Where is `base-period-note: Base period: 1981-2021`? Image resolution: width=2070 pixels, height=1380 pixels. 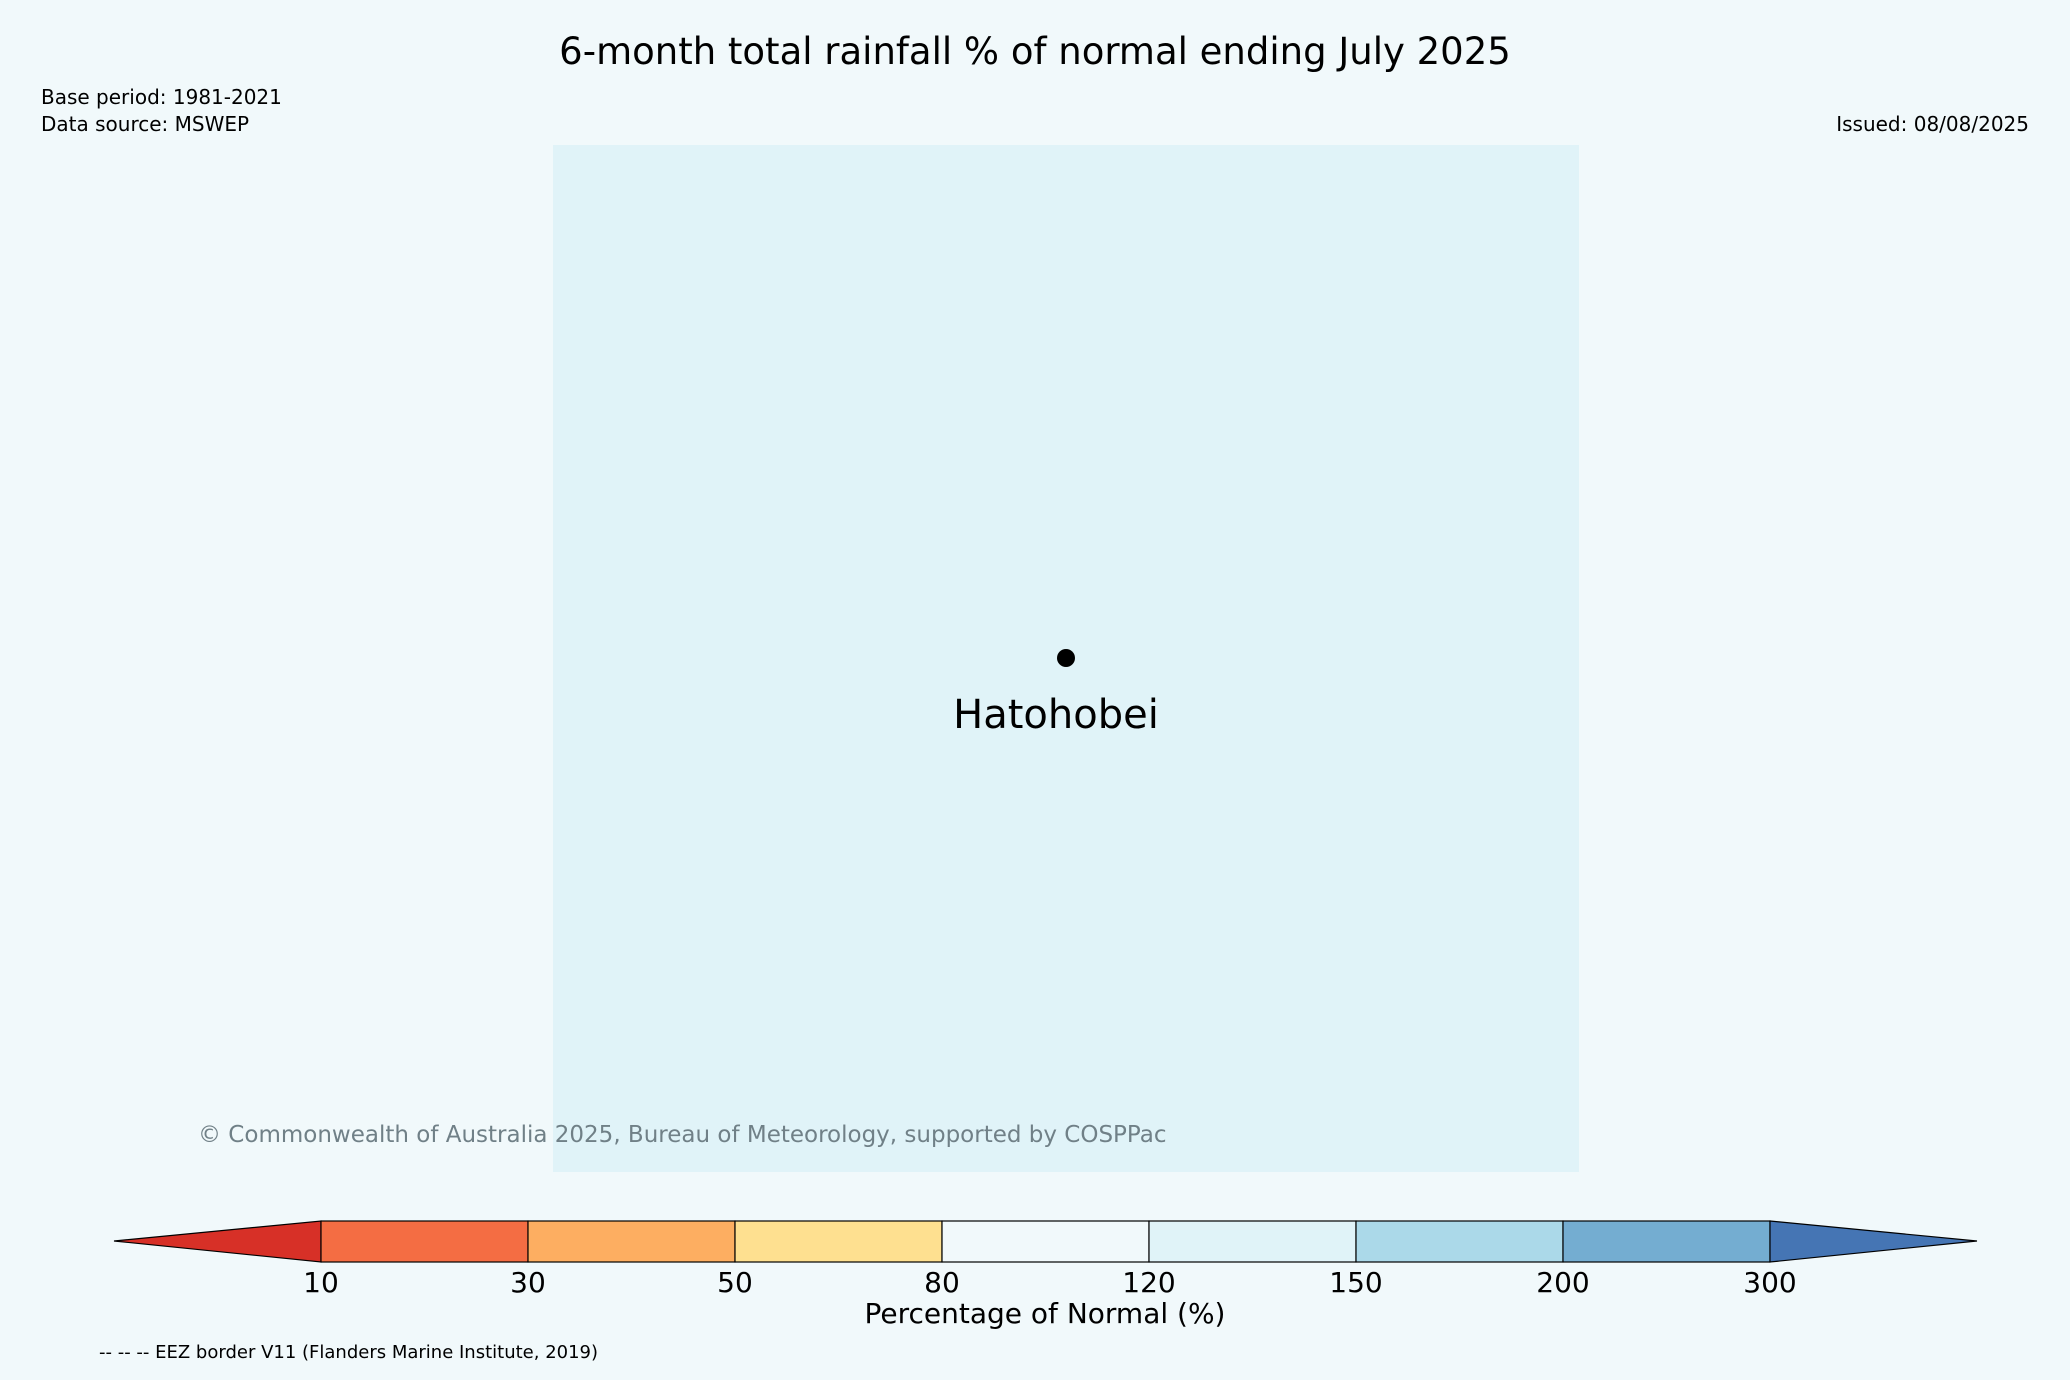
base-period-note: Base period: 1981-2021 is located at coordinates (161, 97).